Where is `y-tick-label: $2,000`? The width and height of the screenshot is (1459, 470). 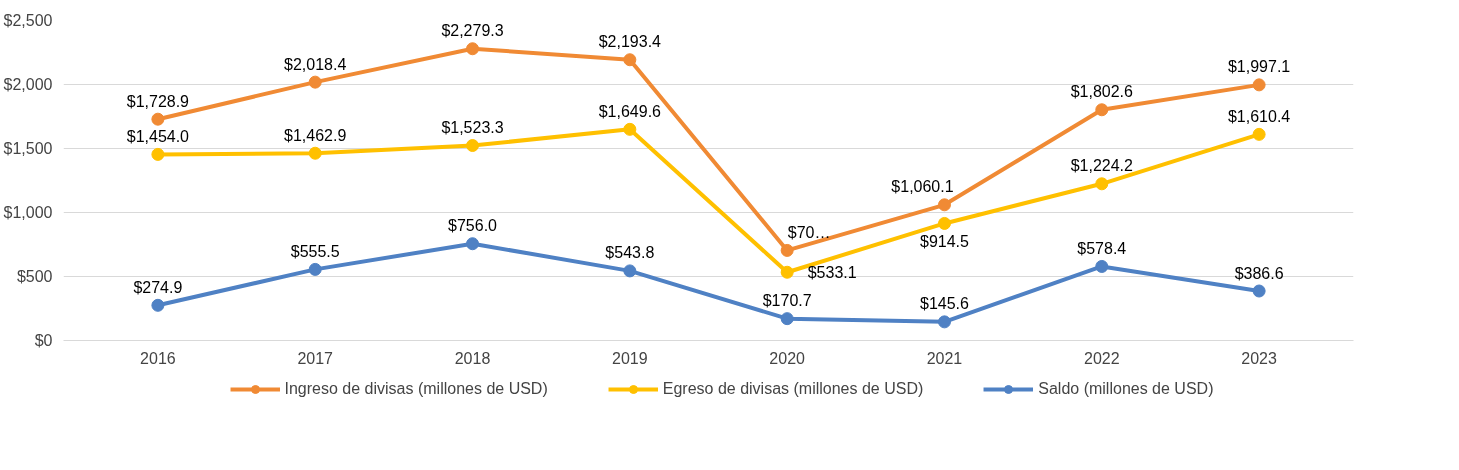
y-tick-label: $2,000 is located at coordinates (28, 84).